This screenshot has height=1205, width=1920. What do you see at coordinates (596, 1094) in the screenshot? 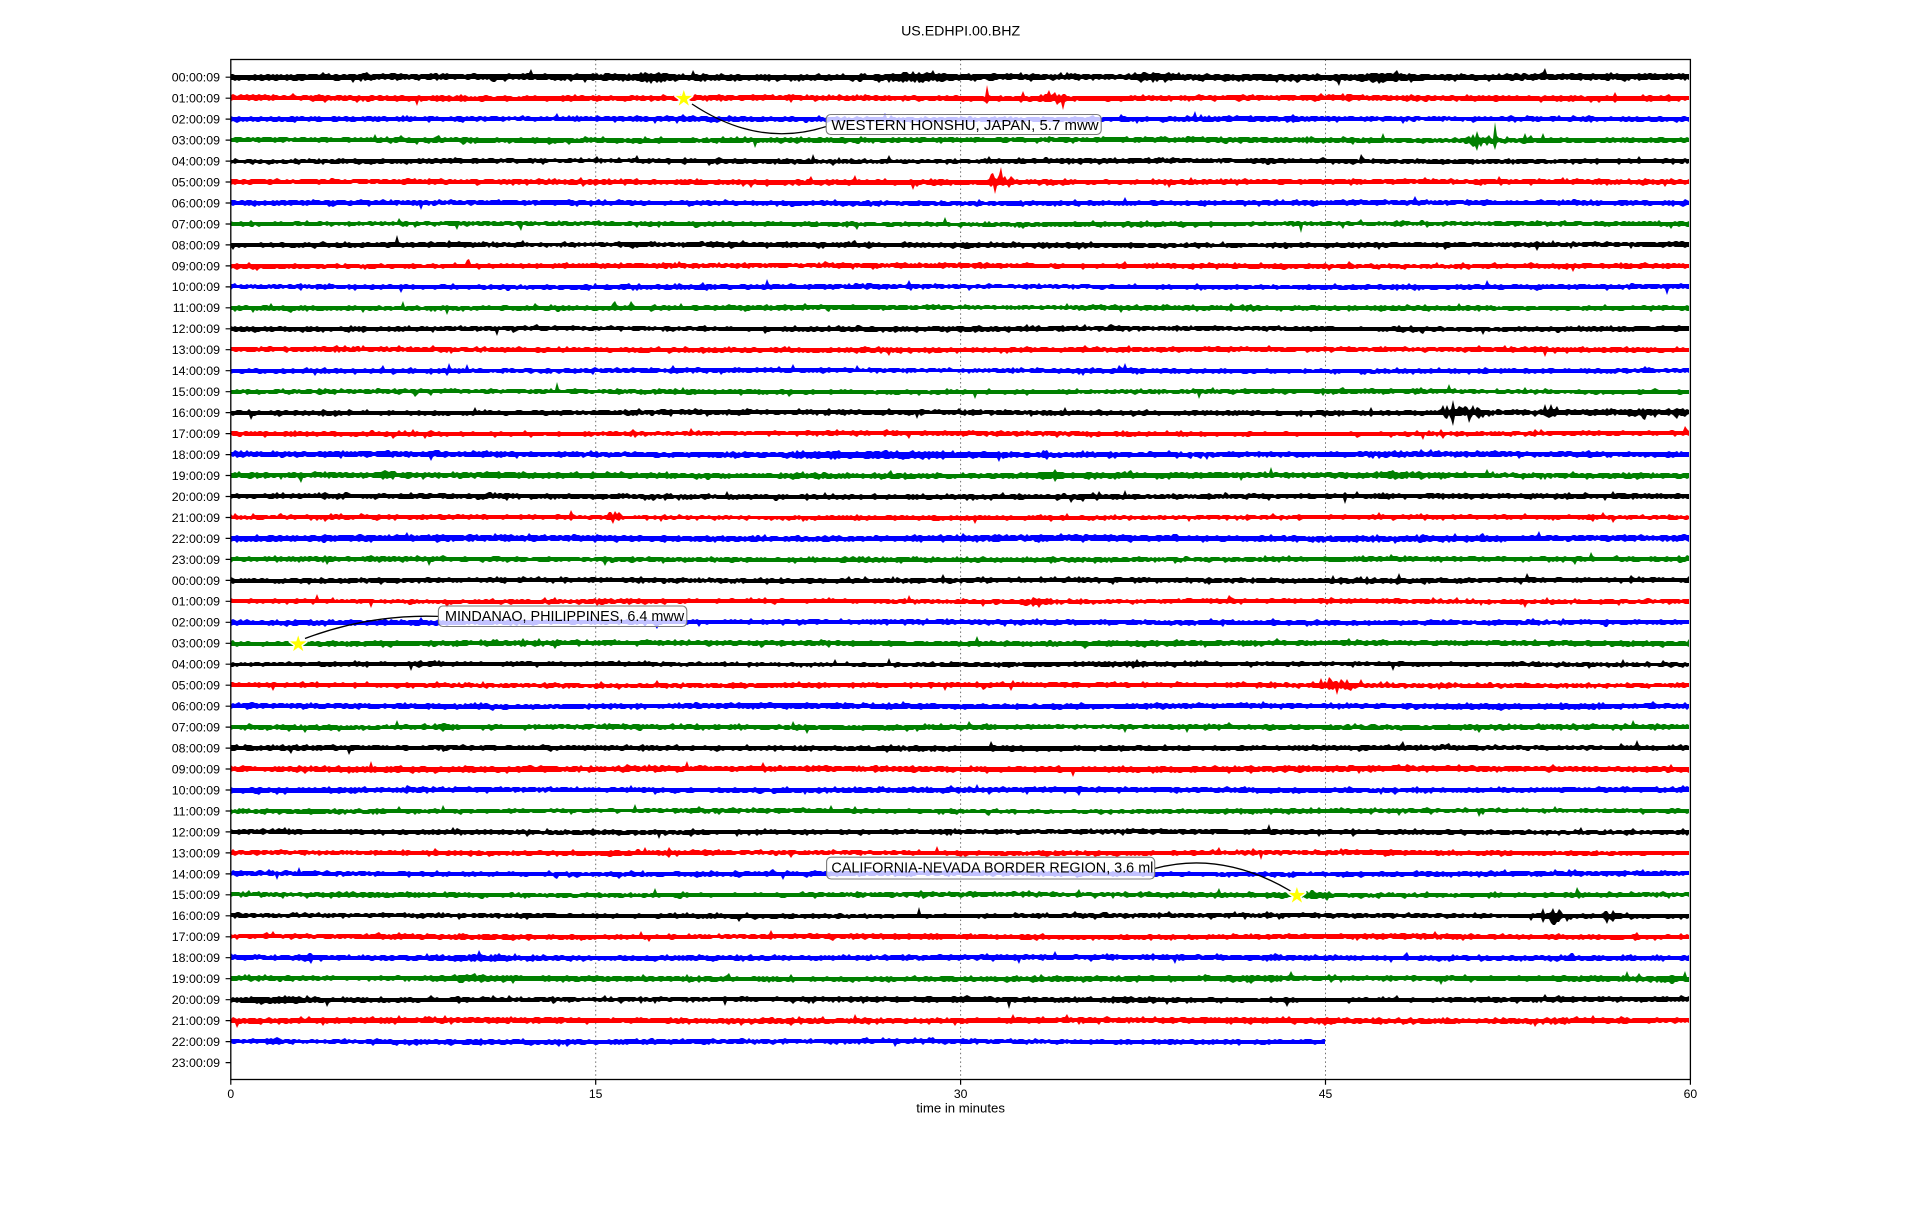
I see `svg-text: 15` at bounding box center [596, 1094].